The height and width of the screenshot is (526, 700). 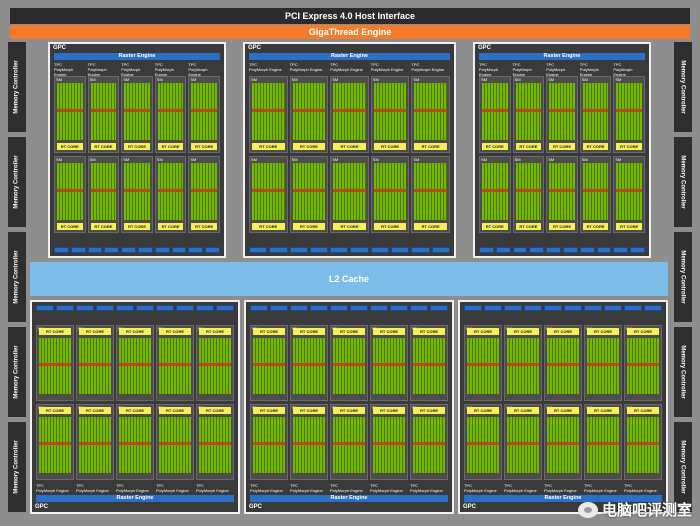 I want to click on watermark: 电脑吧评测室, so click(x=634, y=509).